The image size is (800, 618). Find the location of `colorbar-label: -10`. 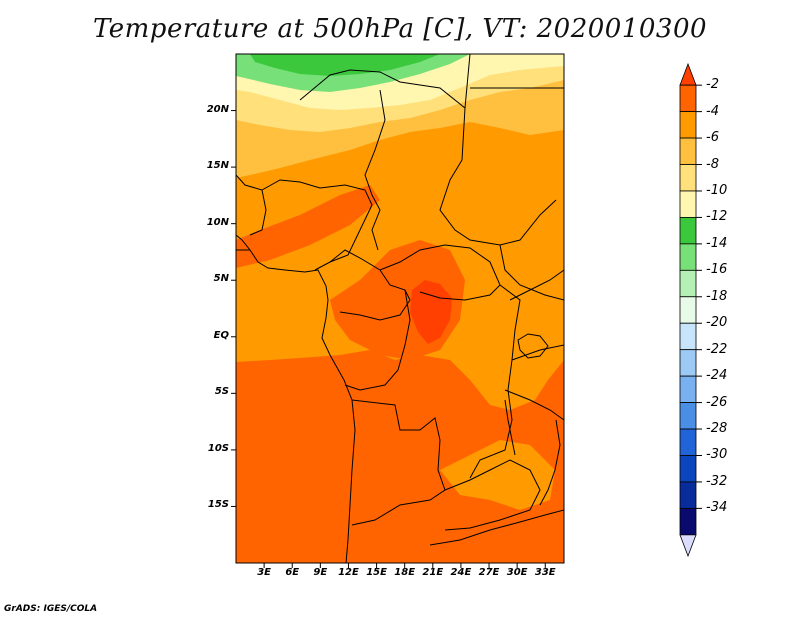

colorbar-label: -10 is located at coordinates (717, 190).